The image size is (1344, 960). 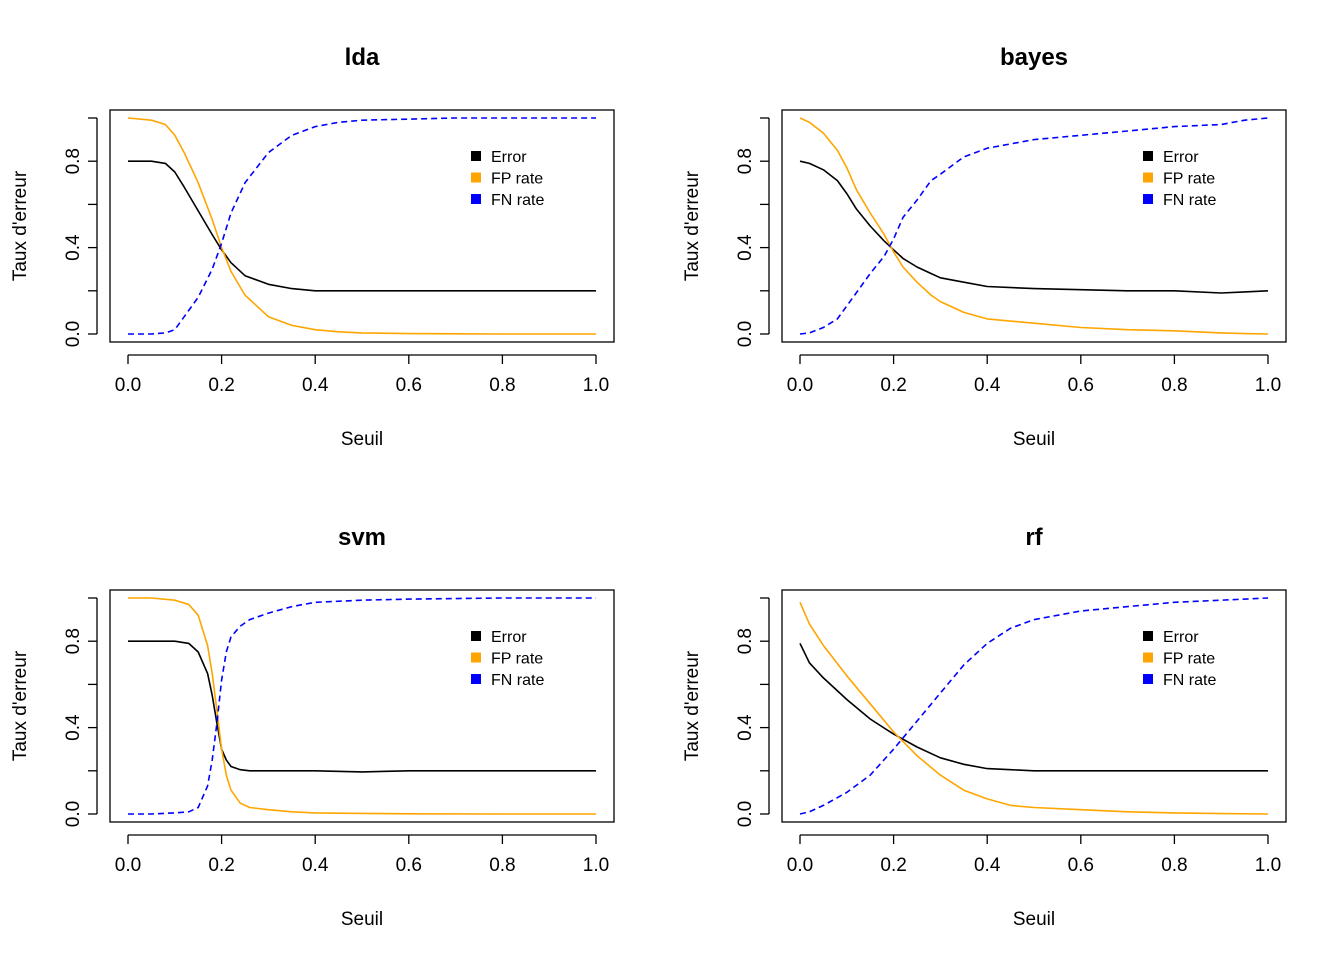 I want to click on chart-title: rf, so click(x=1034, y=537).